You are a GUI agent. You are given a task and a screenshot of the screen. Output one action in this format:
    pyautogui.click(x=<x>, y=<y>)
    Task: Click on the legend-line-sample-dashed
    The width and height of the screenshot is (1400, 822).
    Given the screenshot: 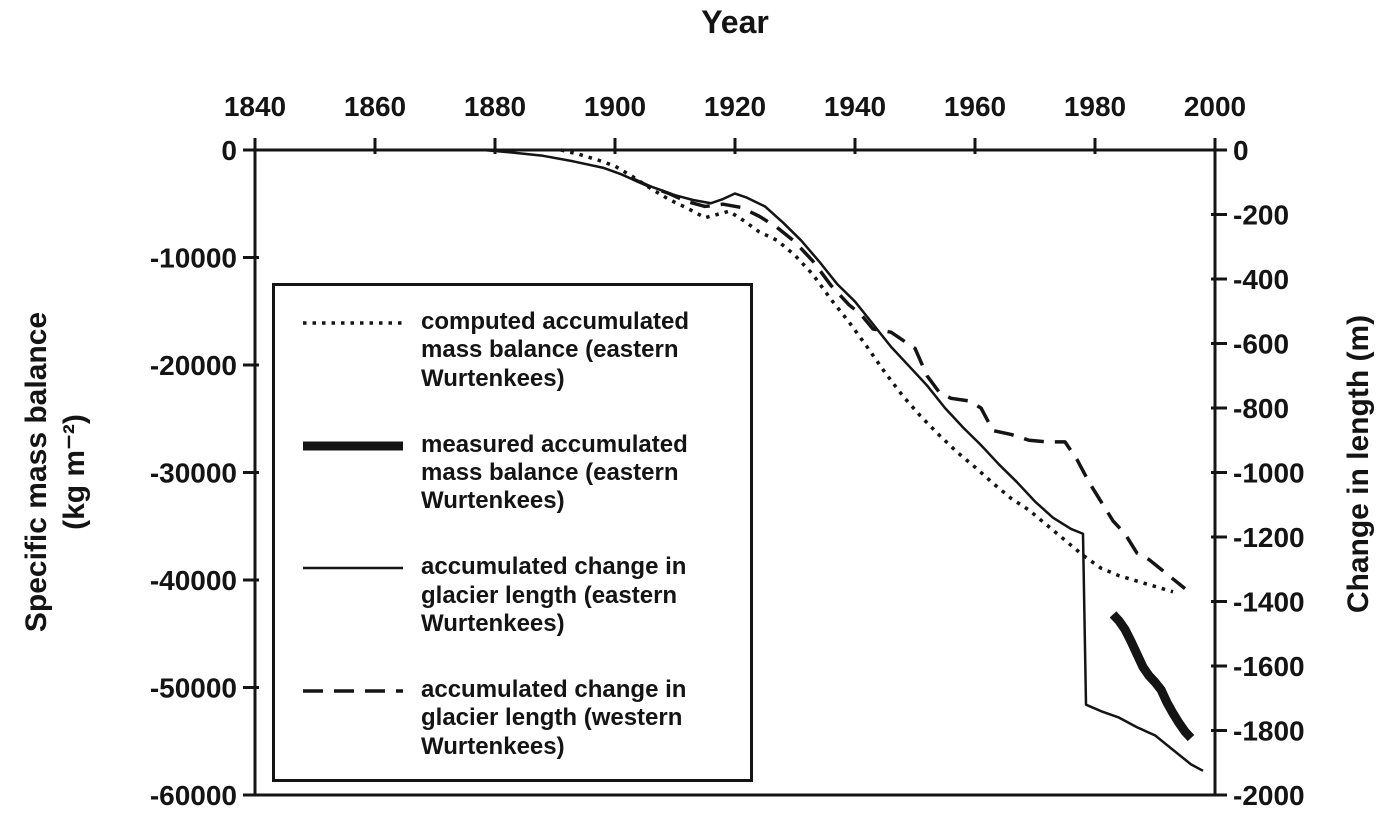 What is the action you would take?
    pyautogui.click(x=353, y=691)
    